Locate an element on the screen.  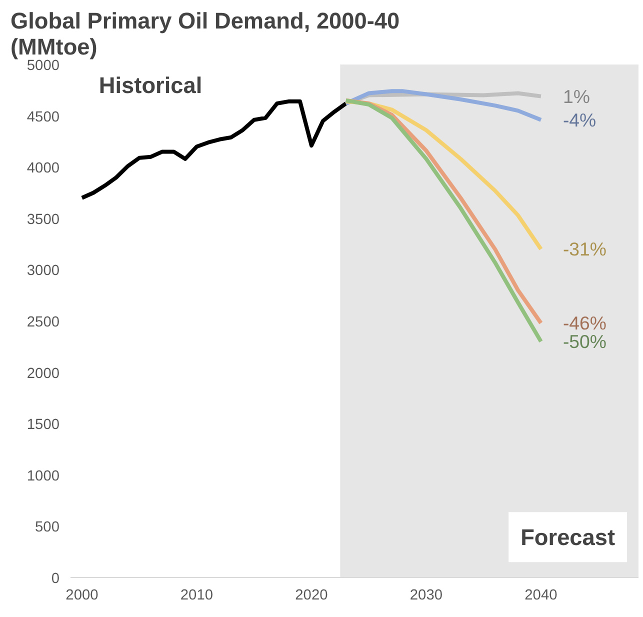
y-tick-label: 5000 is located at coordinates (43, 66).